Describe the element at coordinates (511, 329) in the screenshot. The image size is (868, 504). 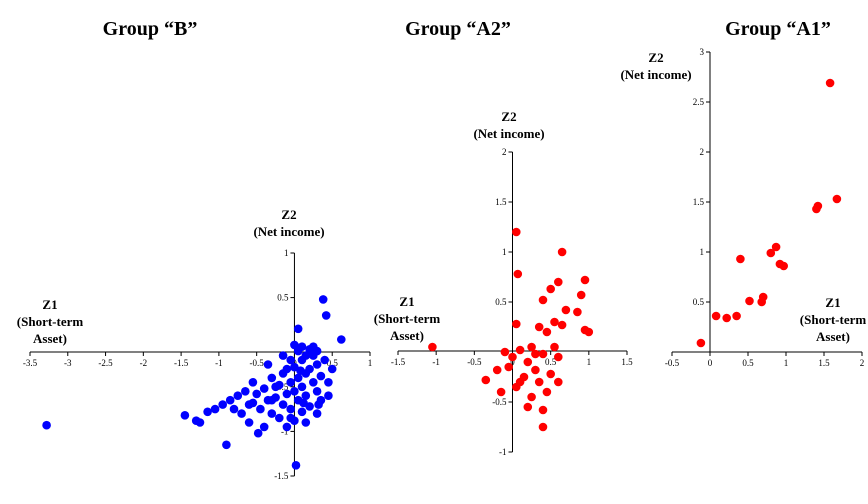
I see `points-a2` at that location.